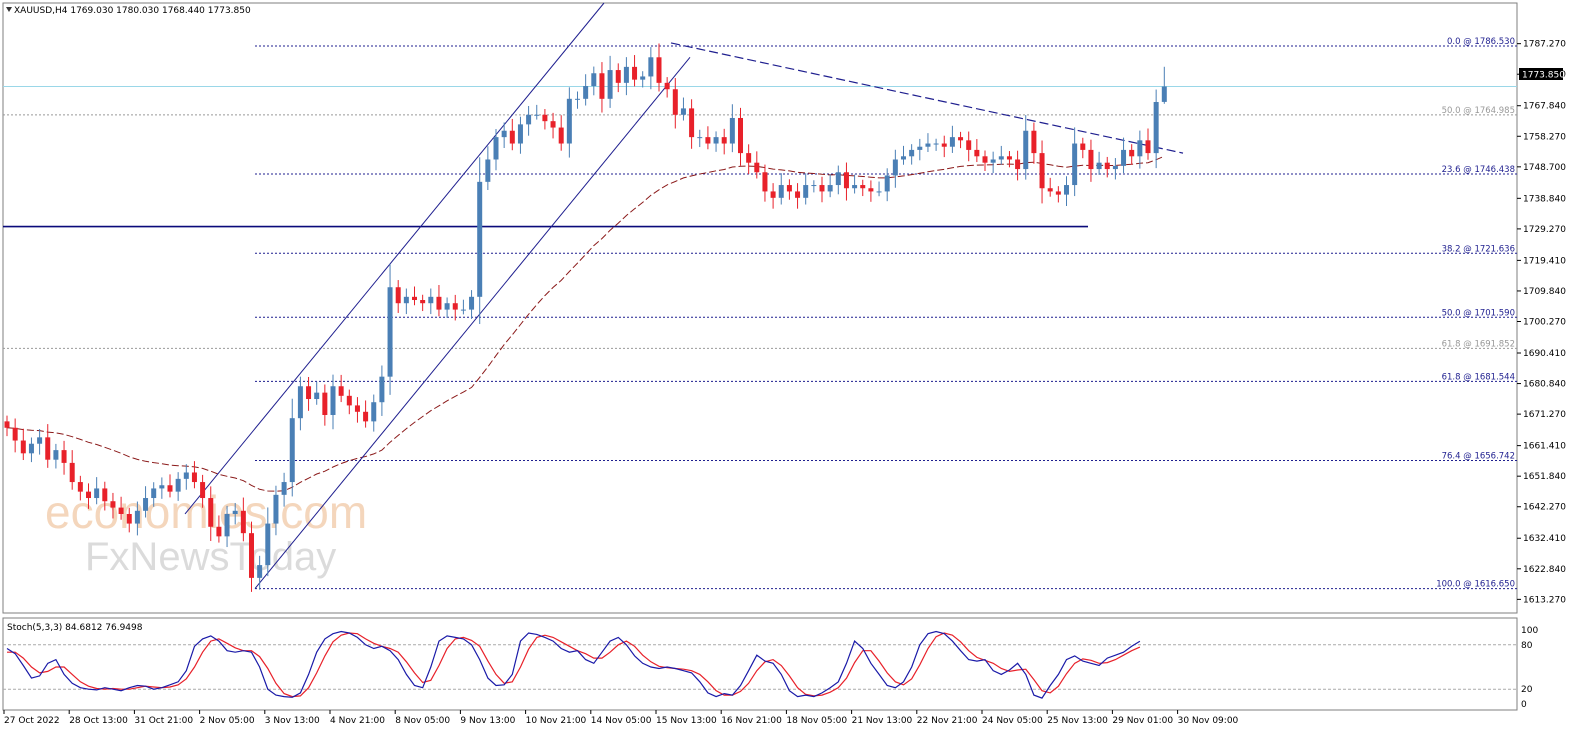  What do you see at coordinates (1478, 170) in the screenshot?
I see `fib-level-label: 23.6 @ 1746.438` at bounding box center [1478, 170].